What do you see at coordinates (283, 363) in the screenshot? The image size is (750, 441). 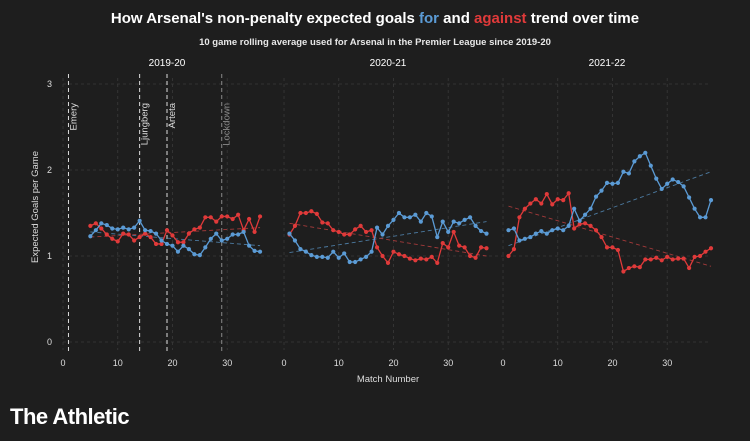 I see `x-tick-label: 0` at bounding box center [283, 363].